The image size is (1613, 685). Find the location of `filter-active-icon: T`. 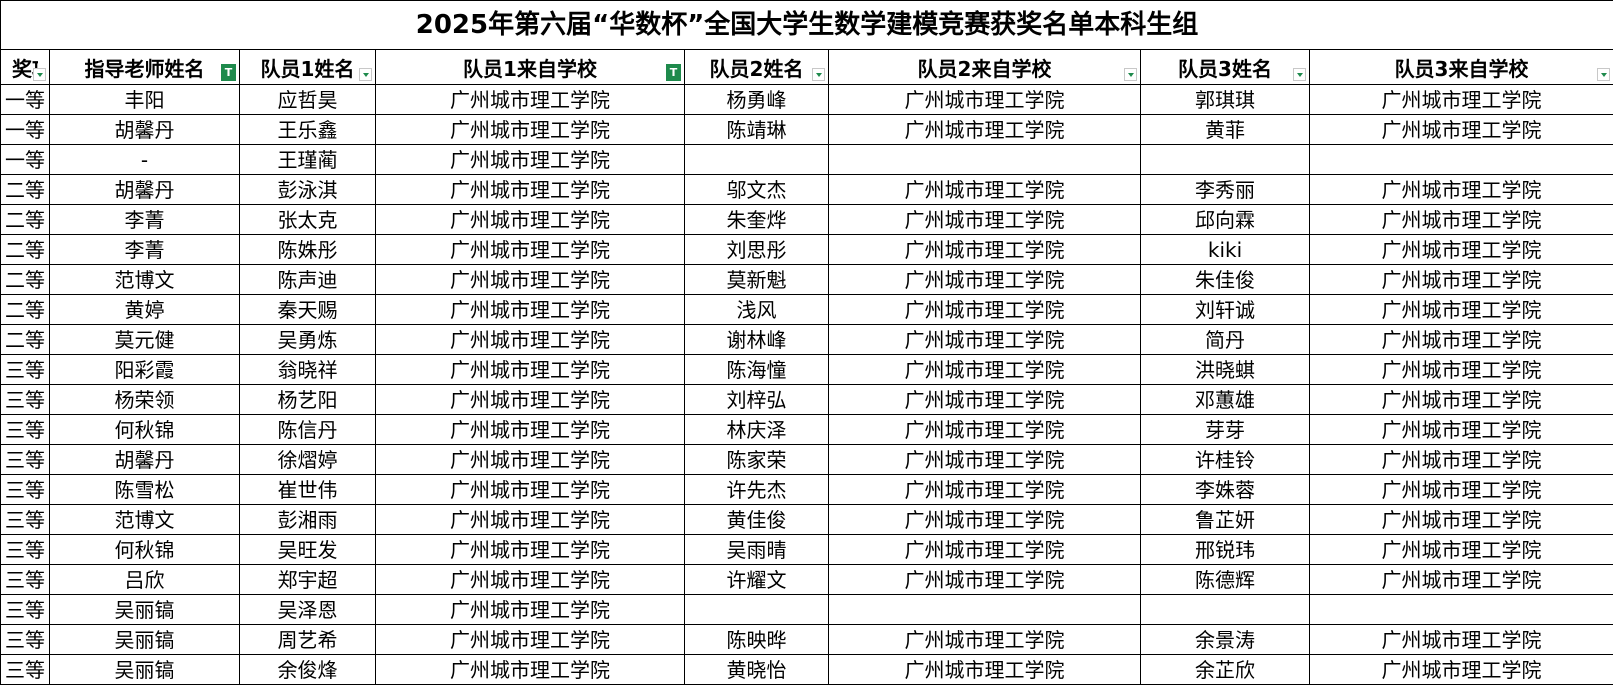

filter-active-icon: T is located at coordinates (673, 72).